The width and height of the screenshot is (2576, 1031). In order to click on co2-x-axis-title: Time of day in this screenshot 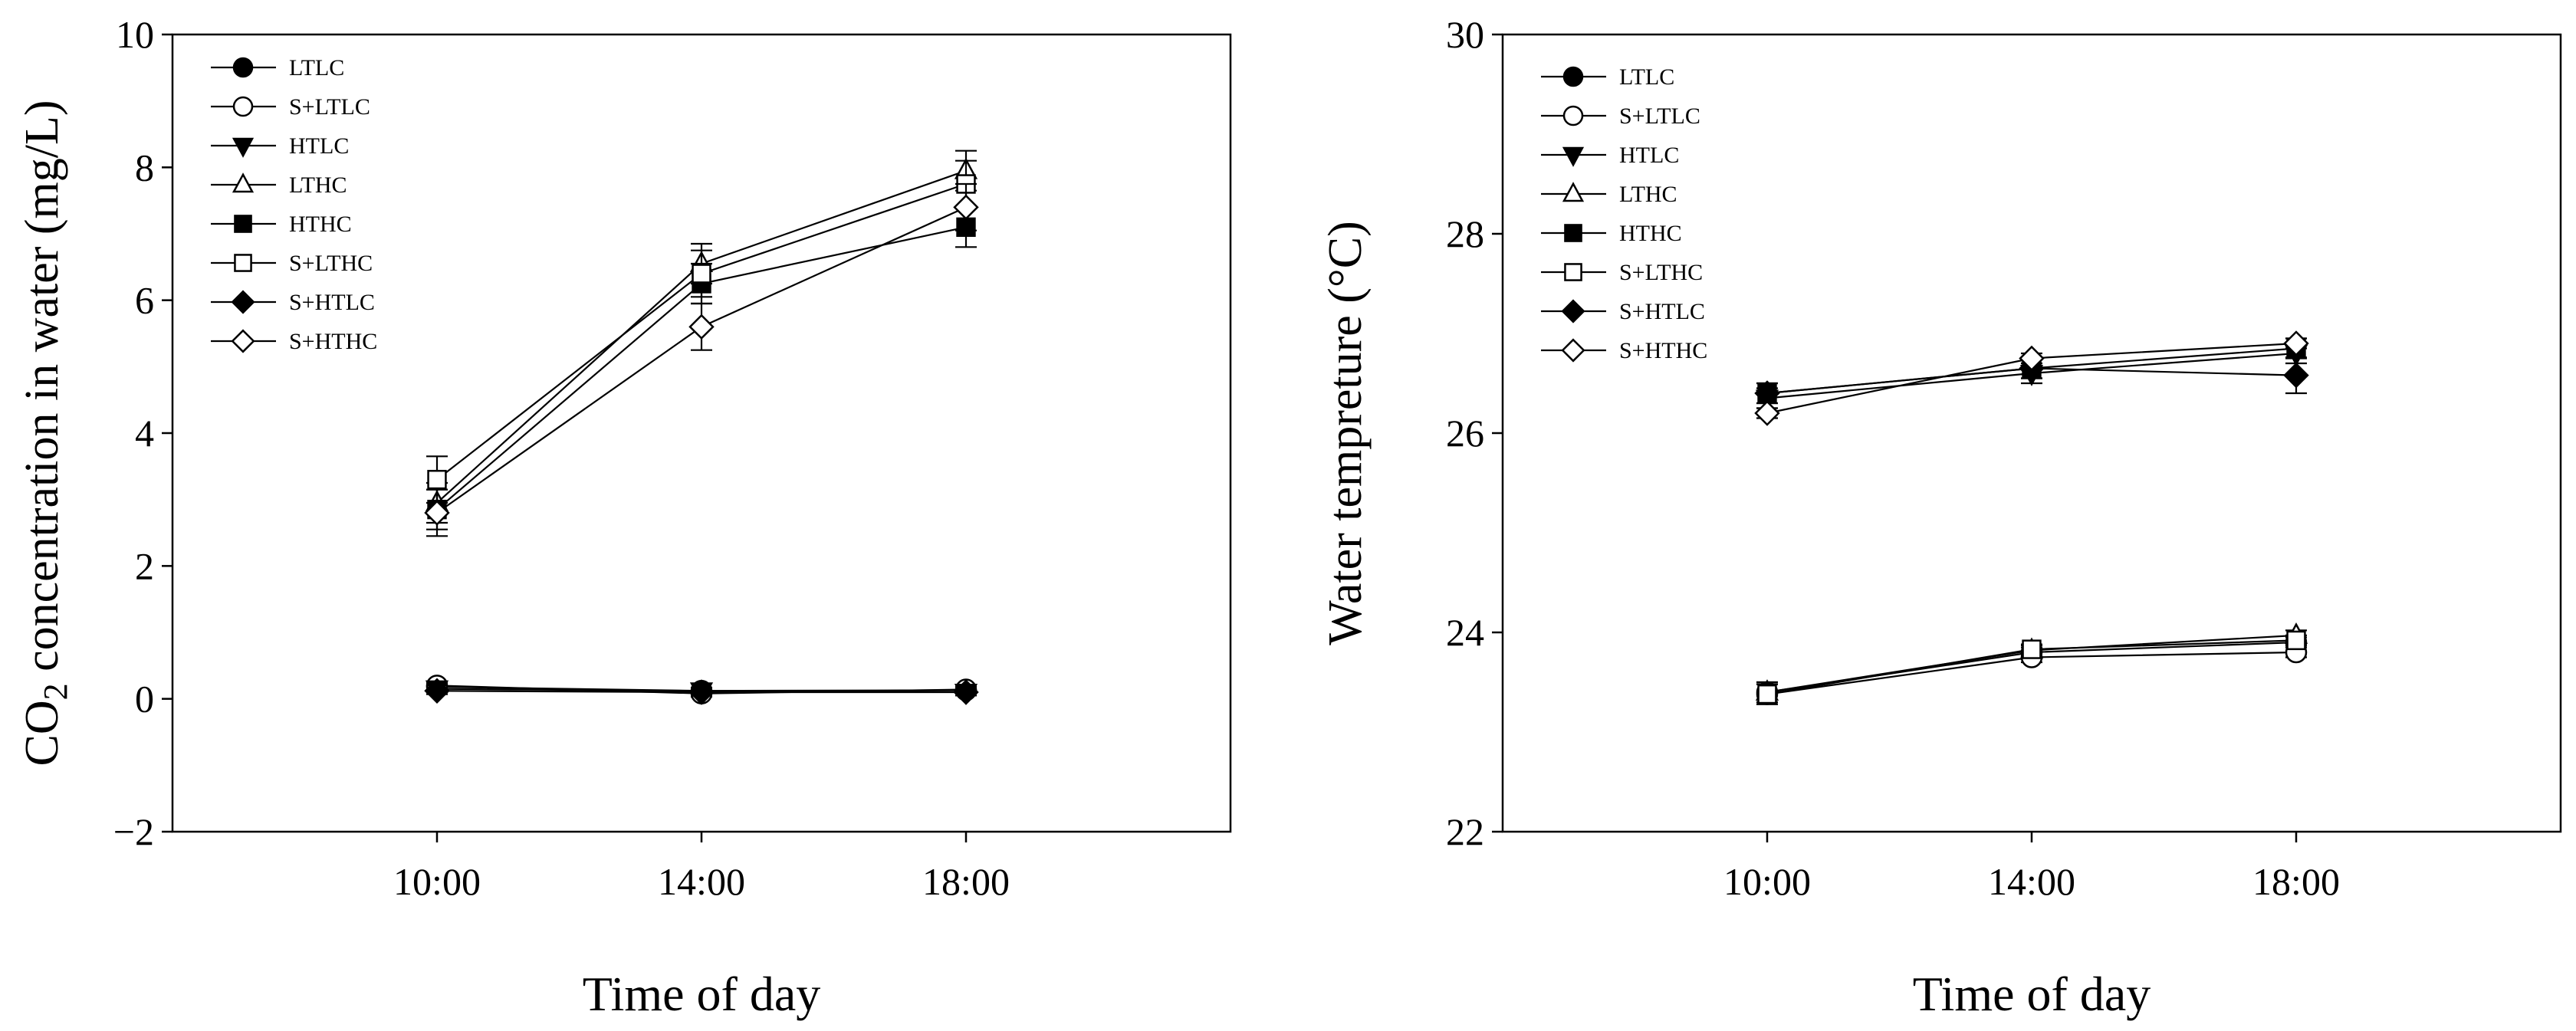, I will do `click(702, 994)`.